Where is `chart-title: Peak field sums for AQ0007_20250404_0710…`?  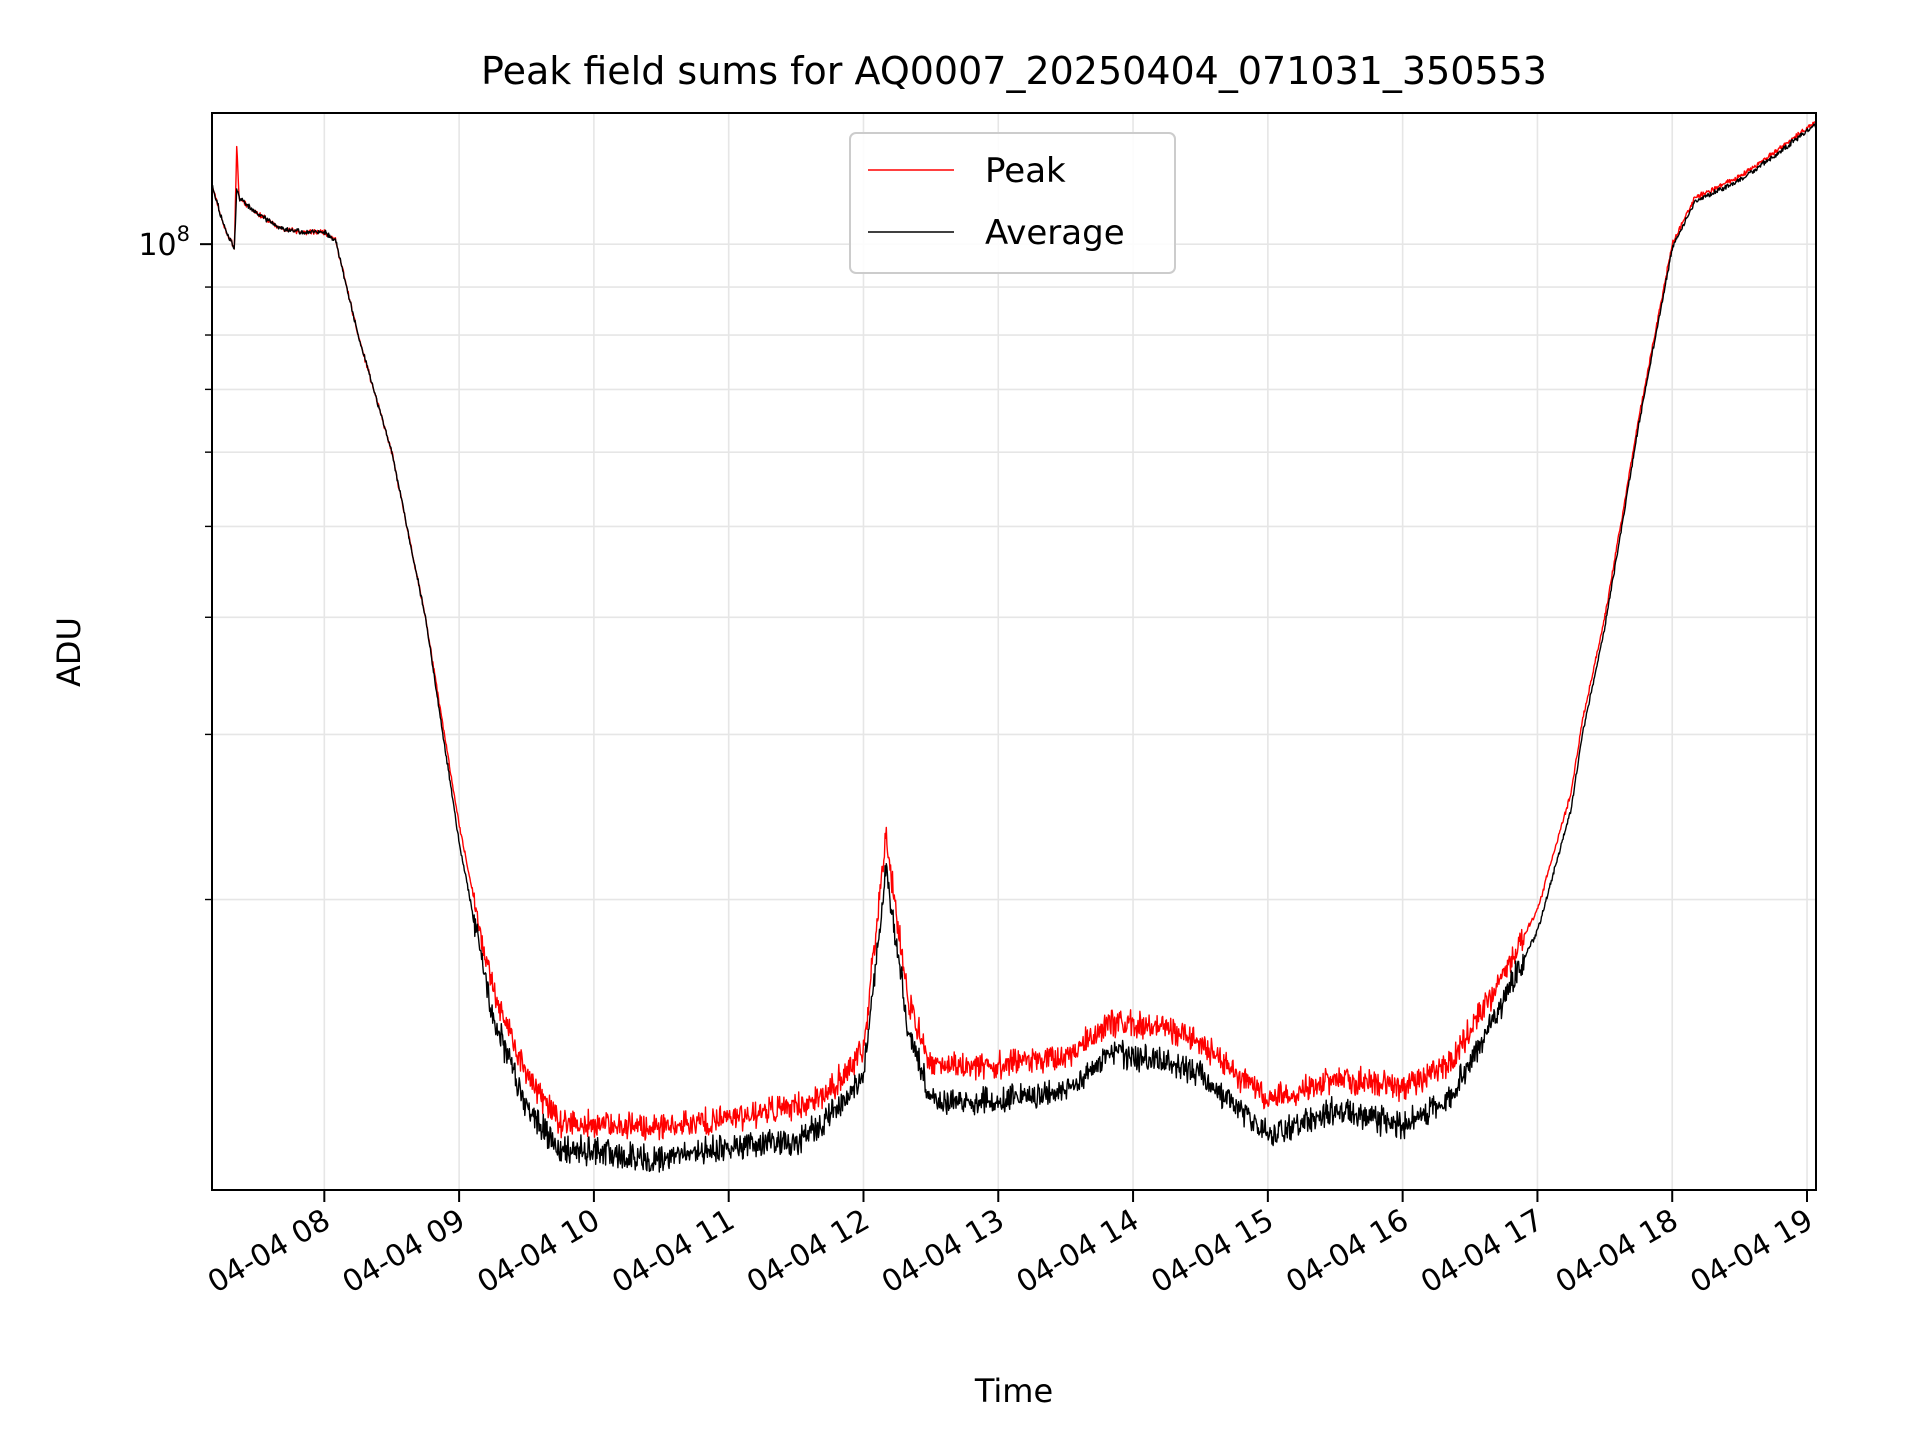
chart-title: Peak field sums for AQ0007_20250404_0710… is located at coordinates (1014, 71).